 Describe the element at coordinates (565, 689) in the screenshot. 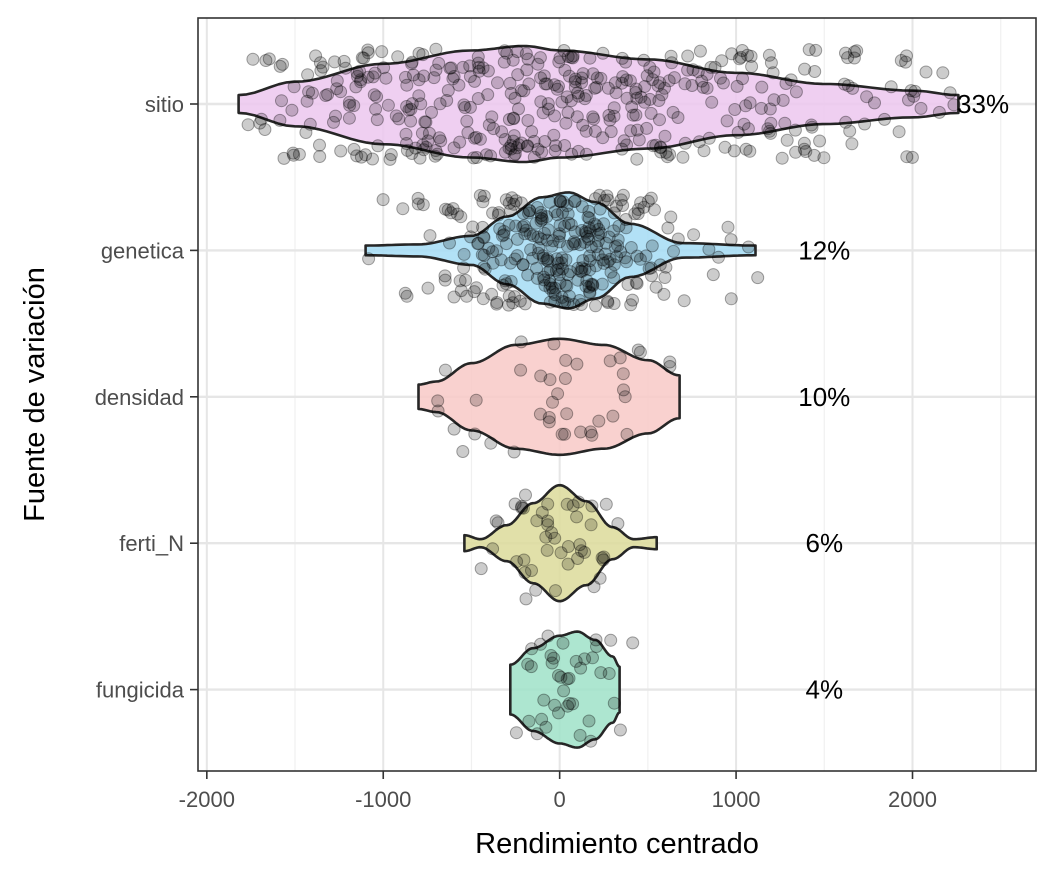

I see `violin-fungicida` at that location.